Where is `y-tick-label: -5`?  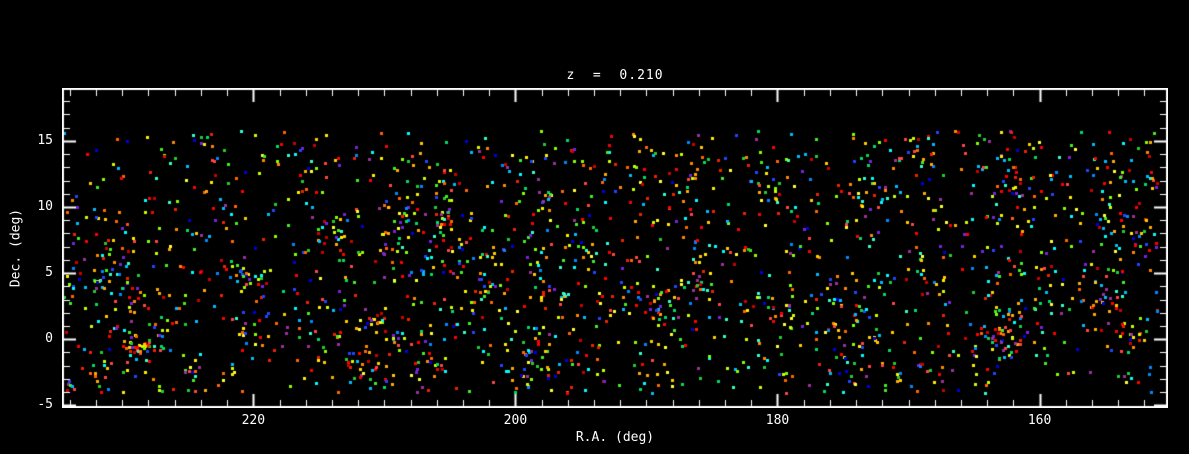
y-tick-label: -5 is located at coordinates (45, 405).